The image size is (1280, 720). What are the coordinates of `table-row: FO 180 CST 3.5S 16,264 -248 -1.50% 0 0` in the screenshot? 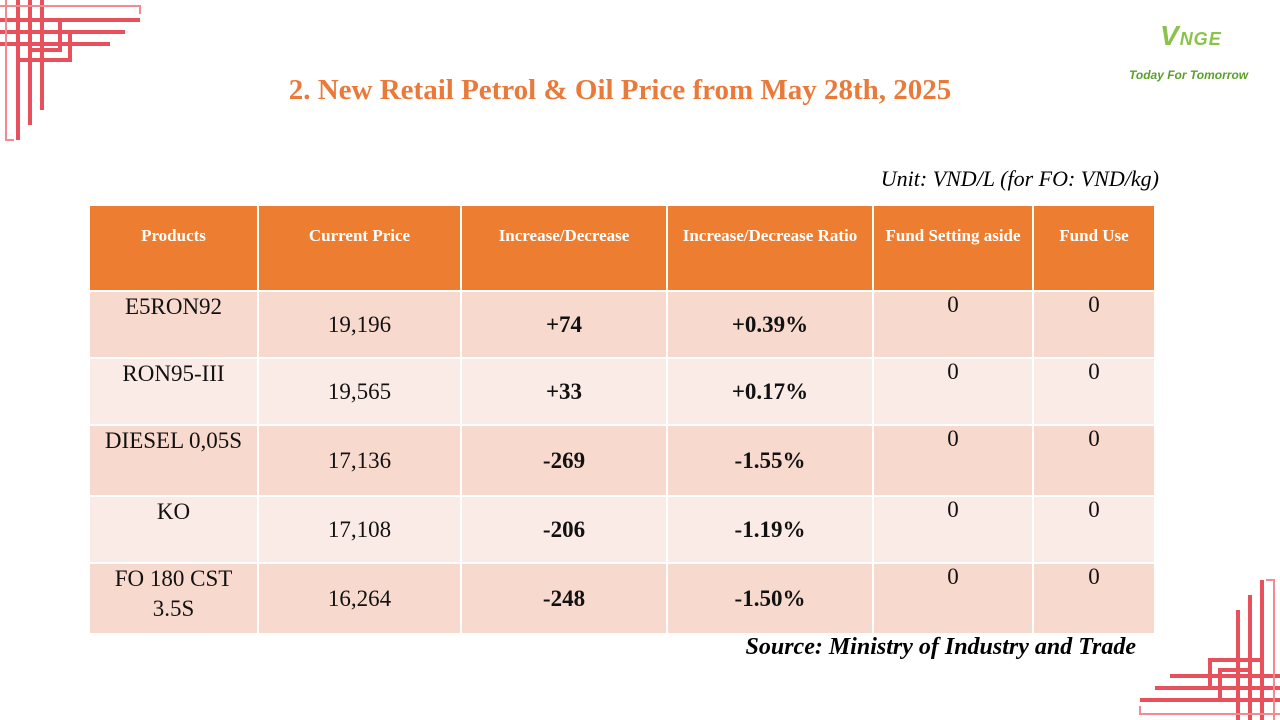 It's located at (622, 597).